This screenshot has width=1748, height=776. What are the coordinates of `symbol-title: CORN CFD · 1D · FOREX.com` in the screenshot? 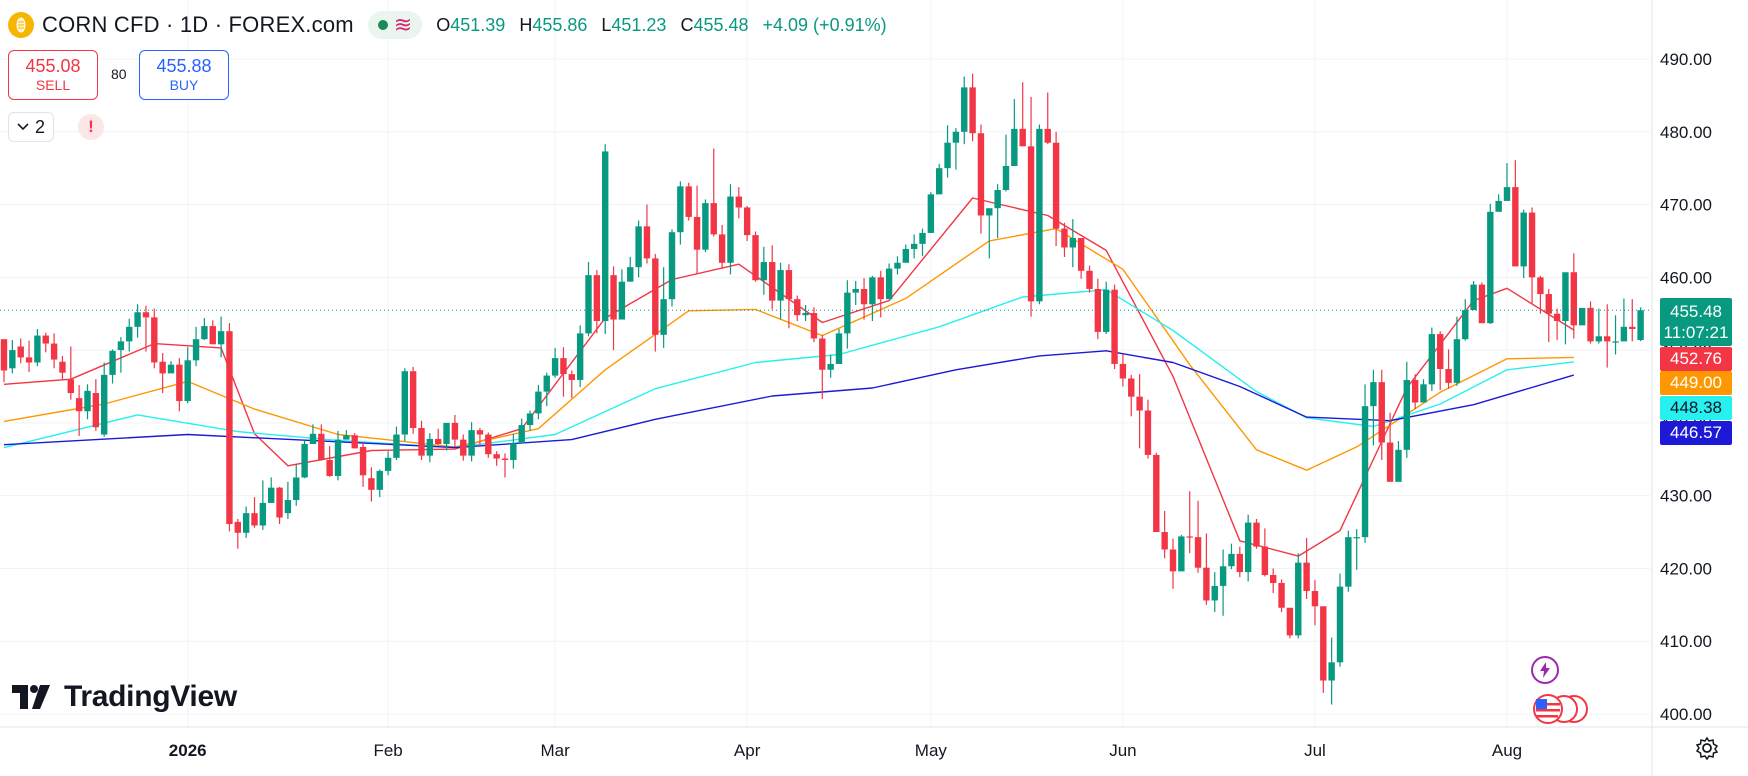 It's located at (198, 24).